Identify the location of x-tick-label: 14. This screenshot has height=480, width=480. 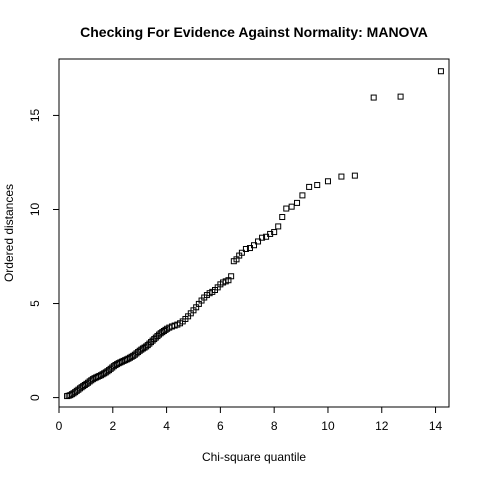
(436, 426).